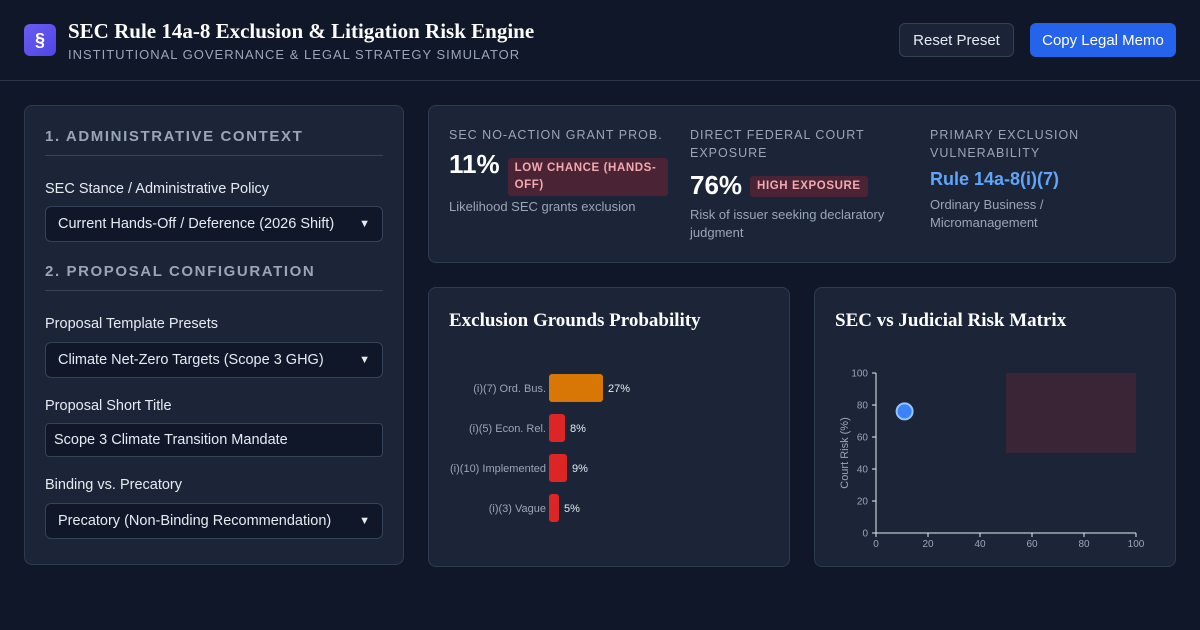 The width and height of the screenshot is (1200, 630). Describe the element at coordinates (509, 389) in the screenshot. I see `bar-category-label: (i)(7) Ord. Bus.` at that location.